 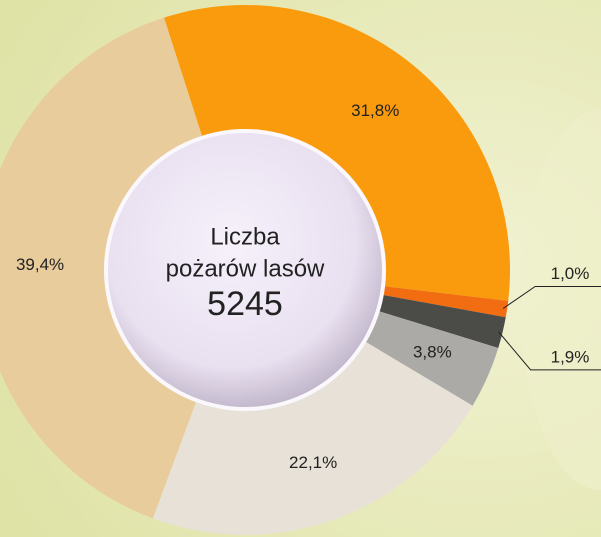 I want to click on background-shape, so click(x=560, y=300).